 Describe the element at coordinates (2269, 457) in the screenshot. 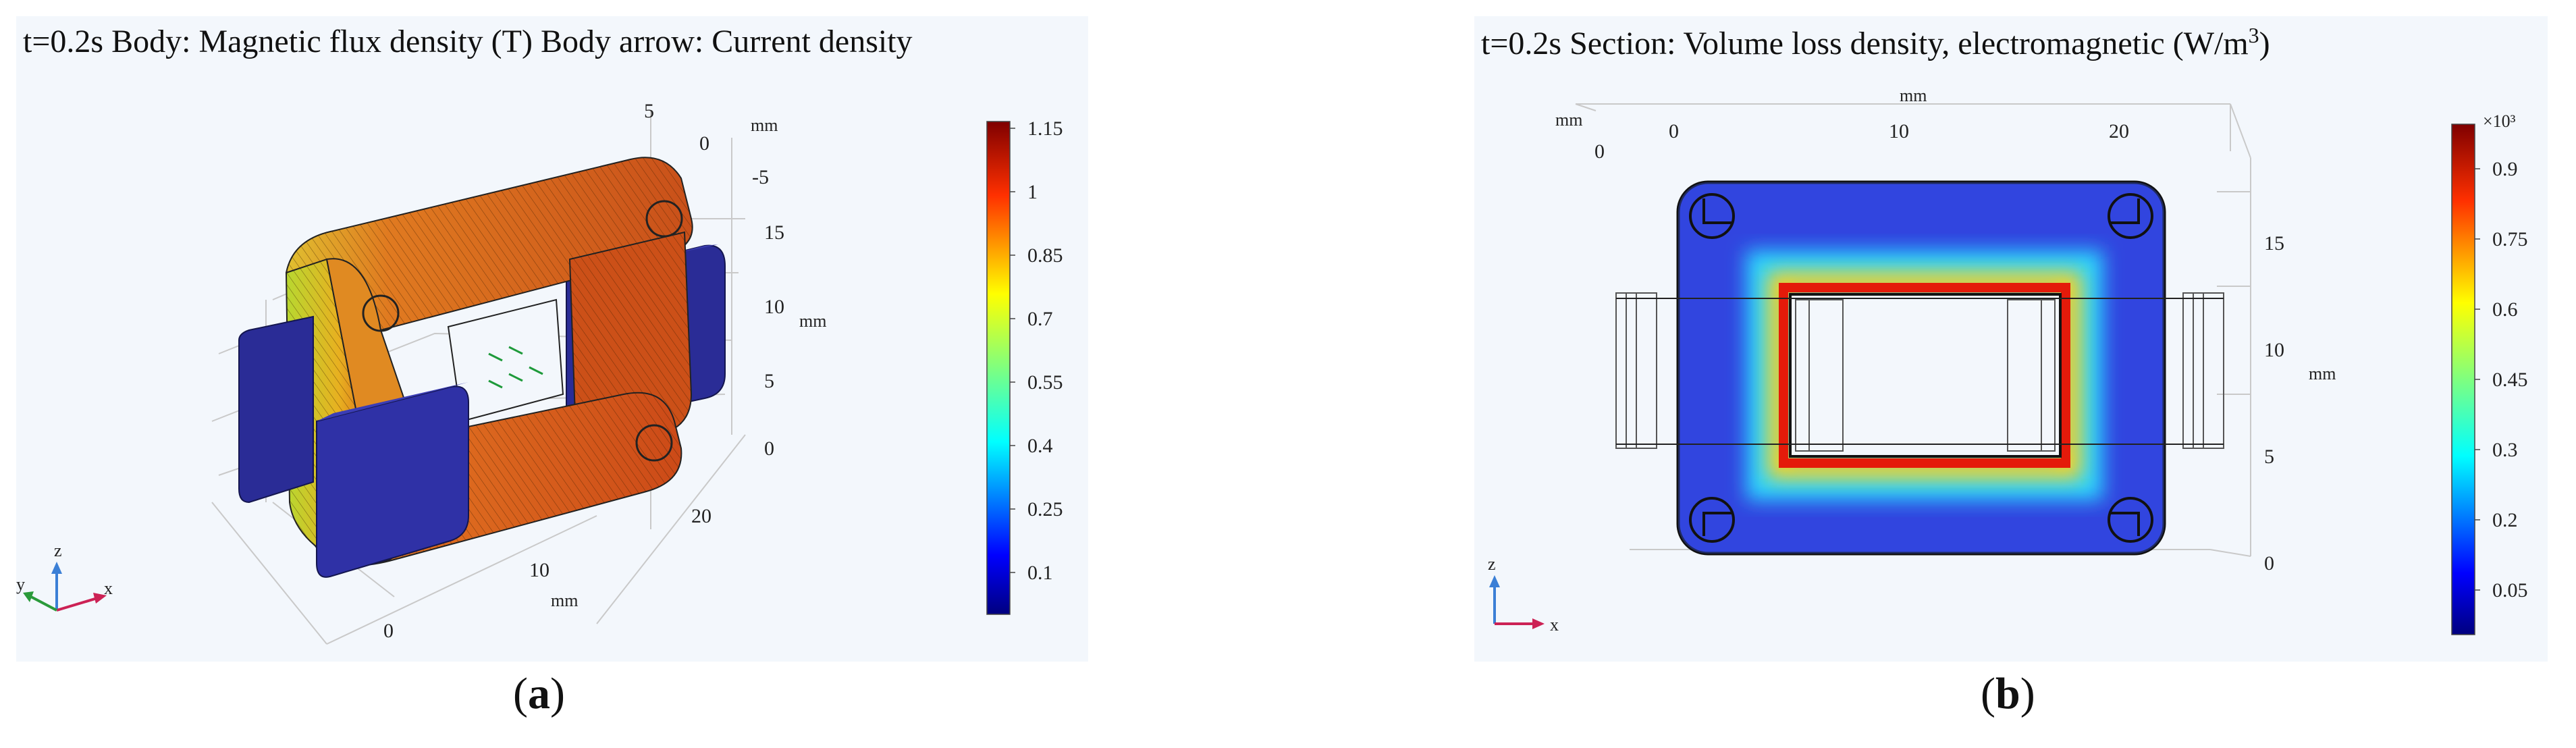

I see `axis-b-right-tick: 5` at that location.